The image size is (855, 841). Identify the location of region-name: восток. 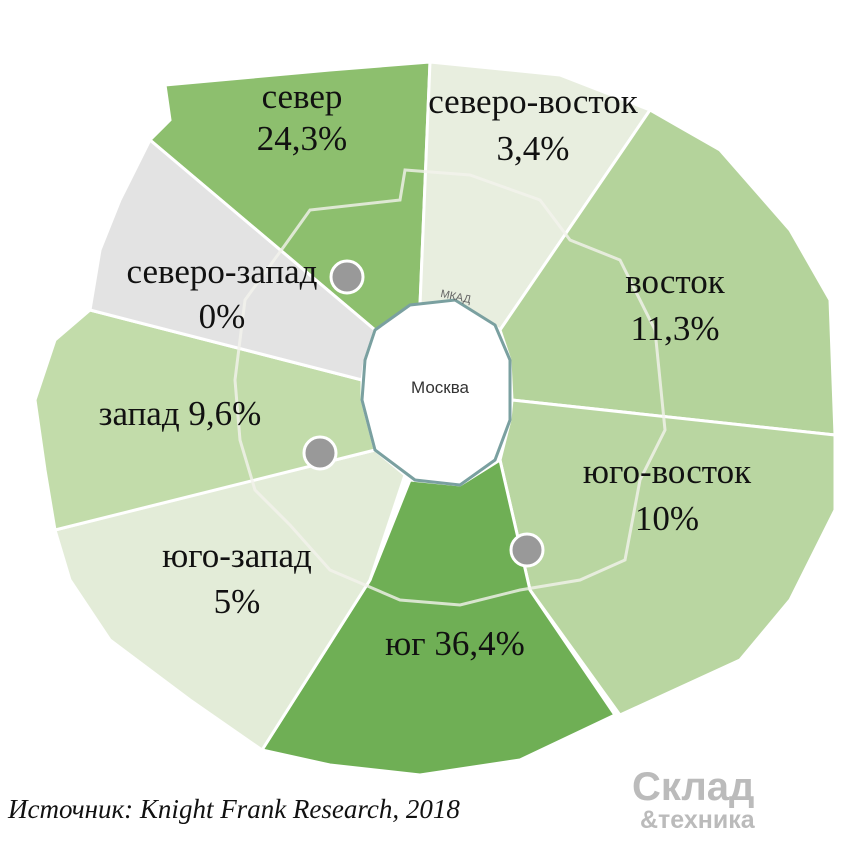
(675, 281).